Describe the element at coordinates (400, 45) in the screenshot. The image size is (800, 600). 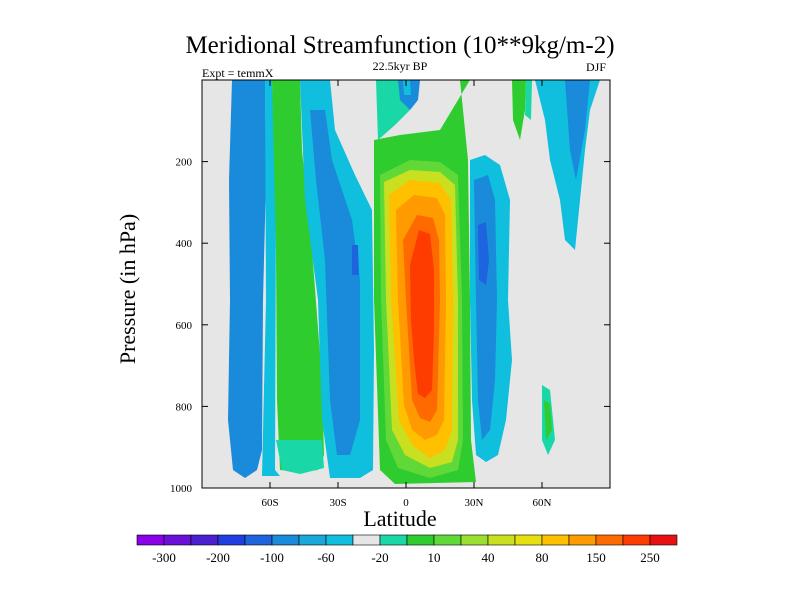
I see `chart-title: Meridional Streamfunction (10**9kg/m-2)` at that location.